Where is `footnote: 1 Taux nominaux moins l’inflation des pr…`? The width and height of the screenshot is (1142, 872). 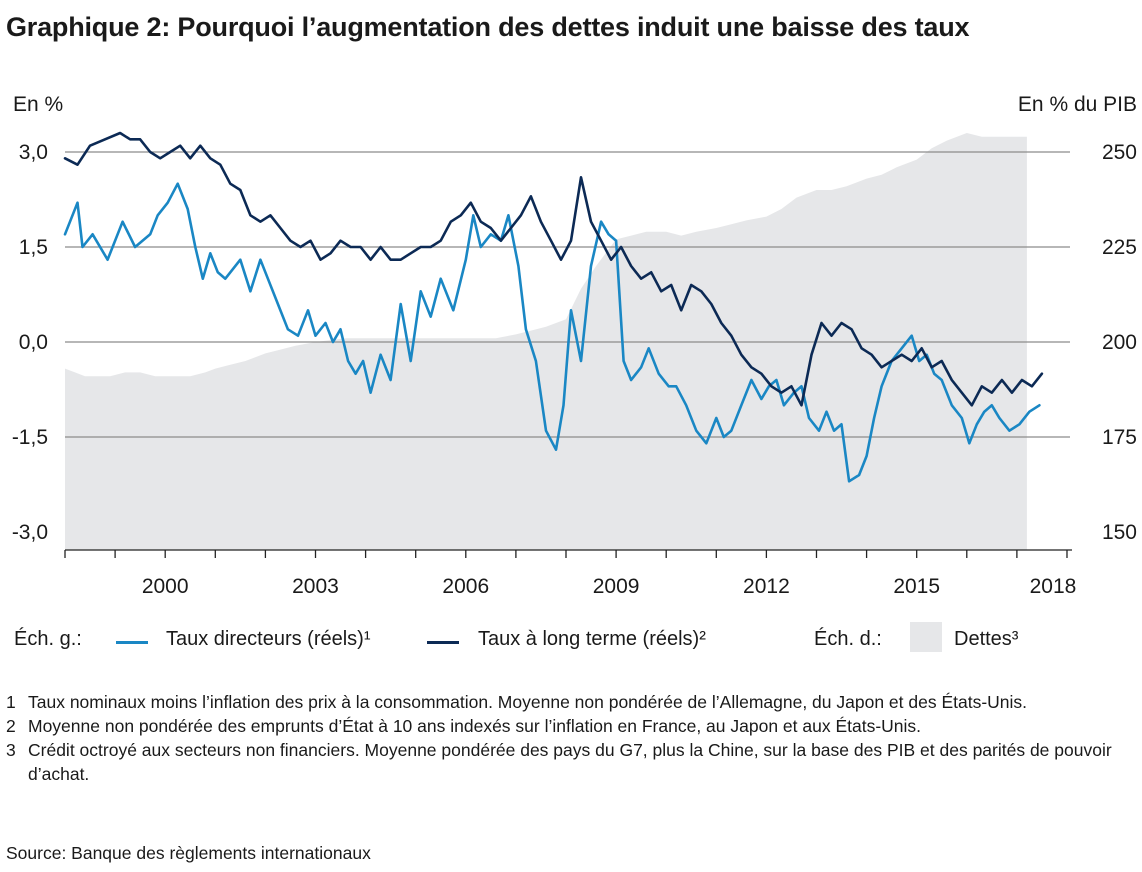
footnote: 1 Taux nominaux moins l’inflation des pr… is located at coordinates (566, 702).